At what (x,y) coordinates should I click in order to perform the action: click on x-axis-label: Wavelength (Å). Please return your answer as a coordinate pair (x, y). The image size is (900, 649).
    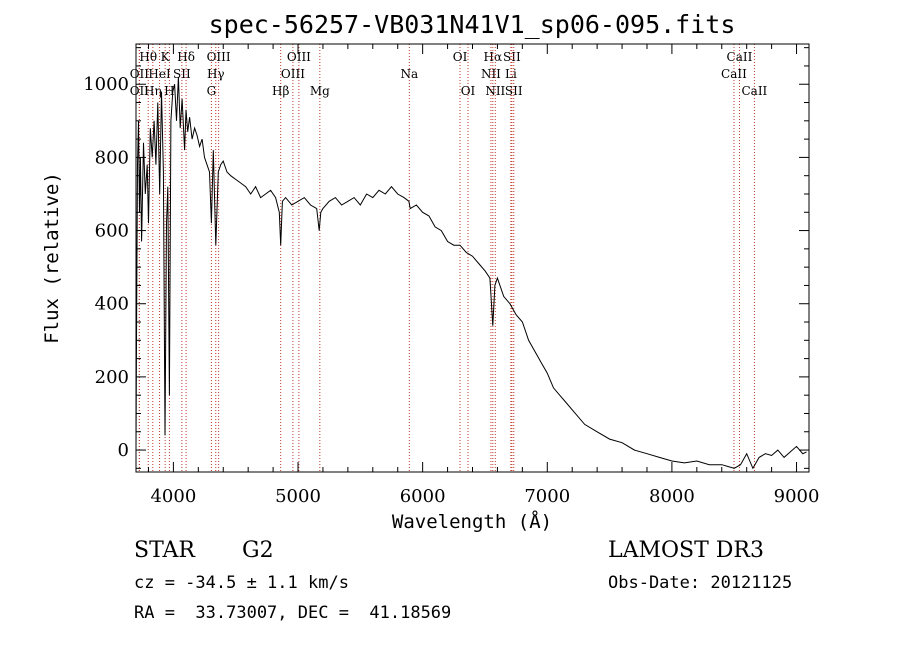
    Looking at the image, I should click on (472, 521).